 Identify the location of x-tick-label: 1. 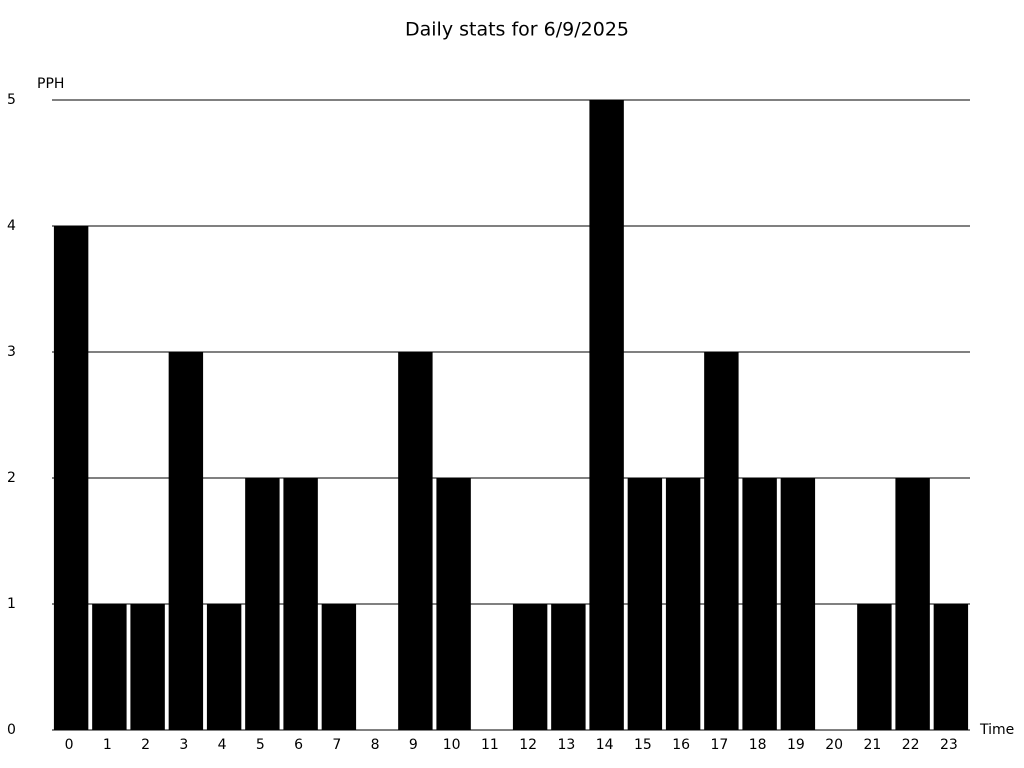
(107, 745).